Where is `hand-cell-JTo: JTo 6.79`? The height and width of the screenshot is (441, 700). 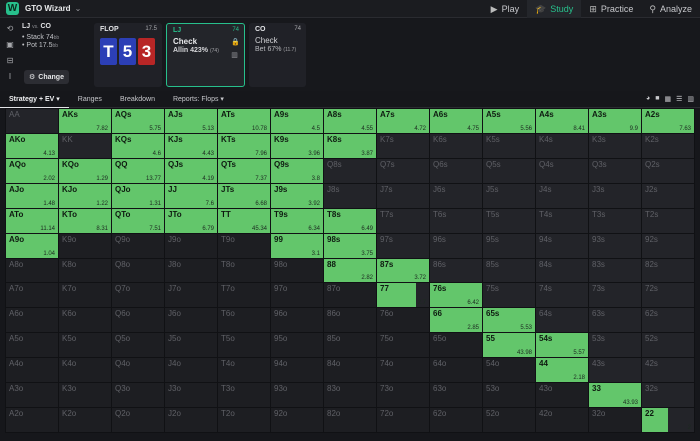
hand-cell-JTo: JTo 6.79 is located at coordinates (191, 220).